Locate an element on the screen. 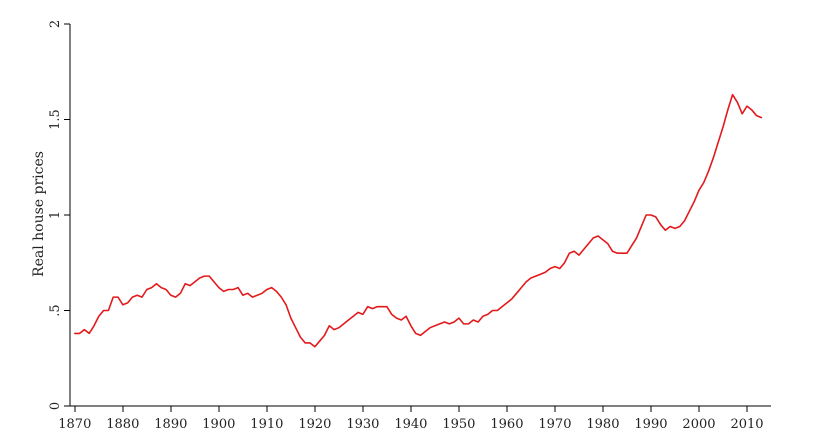 Image resolution: width=827 pixels, height=442 pixels. y-tick-label: .5 is located at coordinates (55, 310).